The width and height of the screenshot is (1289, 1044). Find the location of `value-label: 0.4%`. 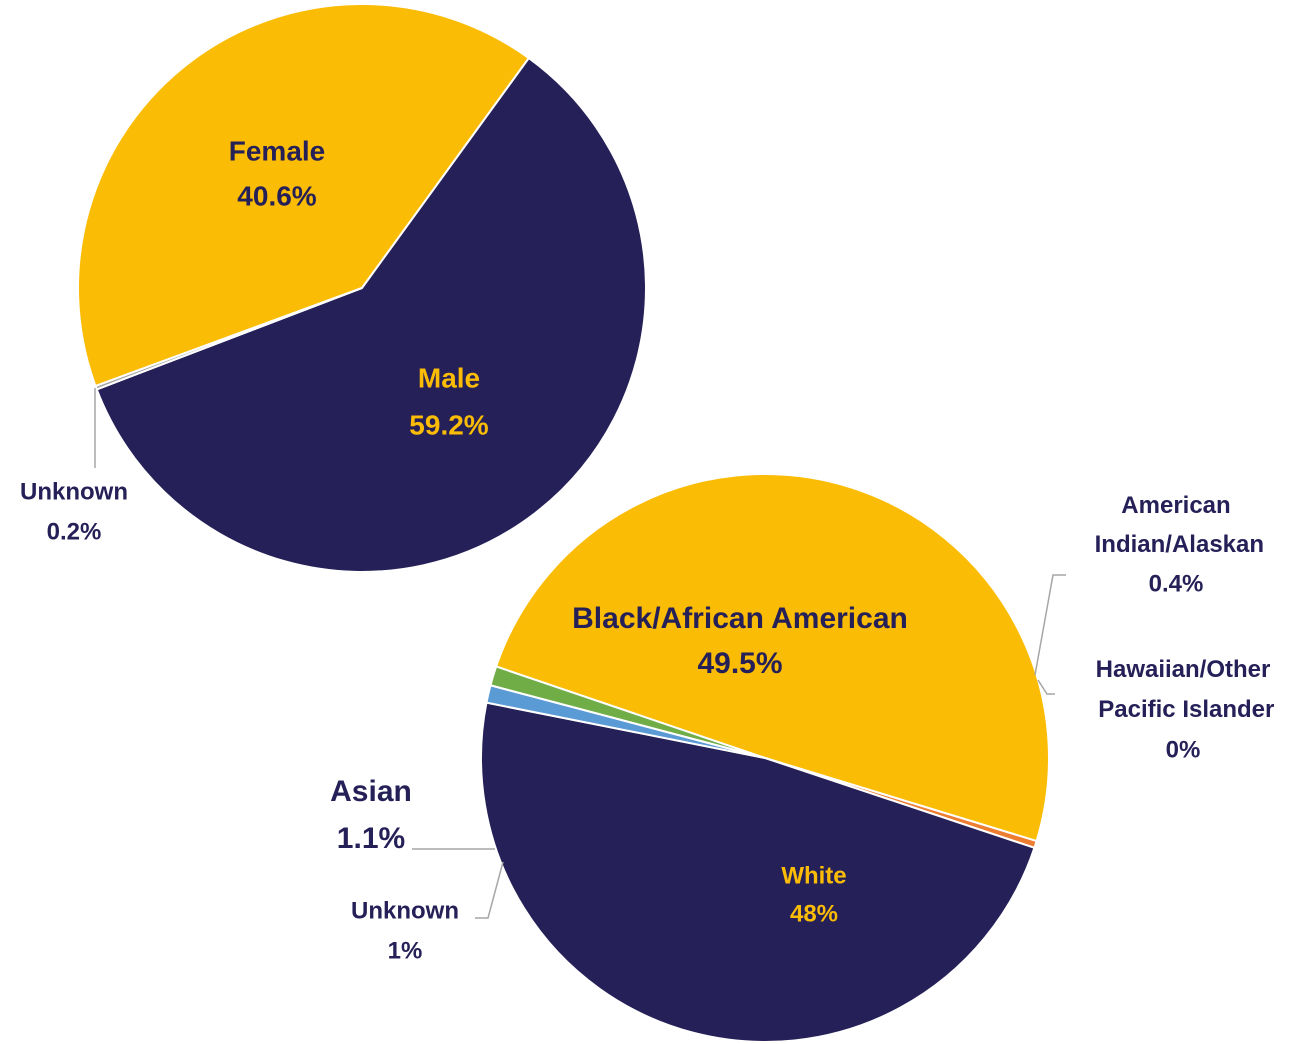

value-label: 0.4% is located at coordinates (1176, 583).